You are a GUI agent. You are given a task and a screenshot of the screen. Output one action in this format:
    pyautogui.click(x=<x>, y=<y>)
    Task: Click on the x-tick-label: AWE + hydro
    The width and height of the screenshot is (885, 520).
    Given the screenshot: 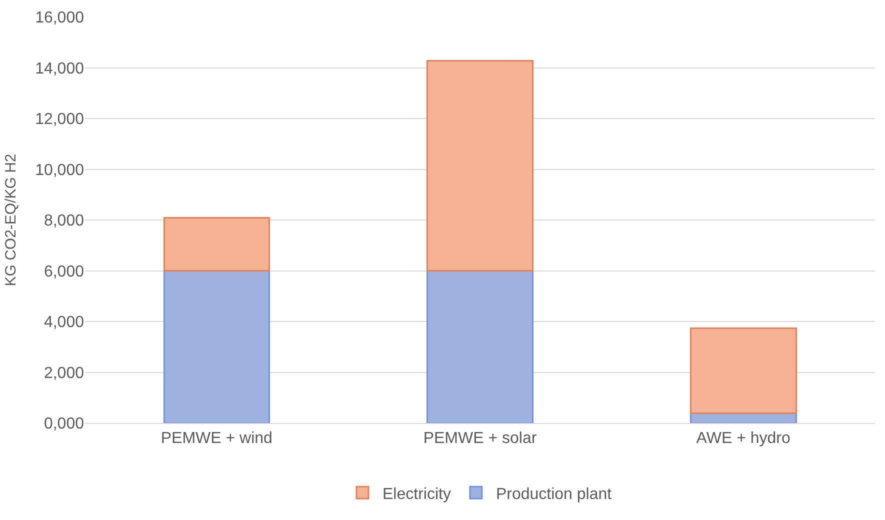 What is the action you would take?
    pyautogui.click(x=743, y=439)
    